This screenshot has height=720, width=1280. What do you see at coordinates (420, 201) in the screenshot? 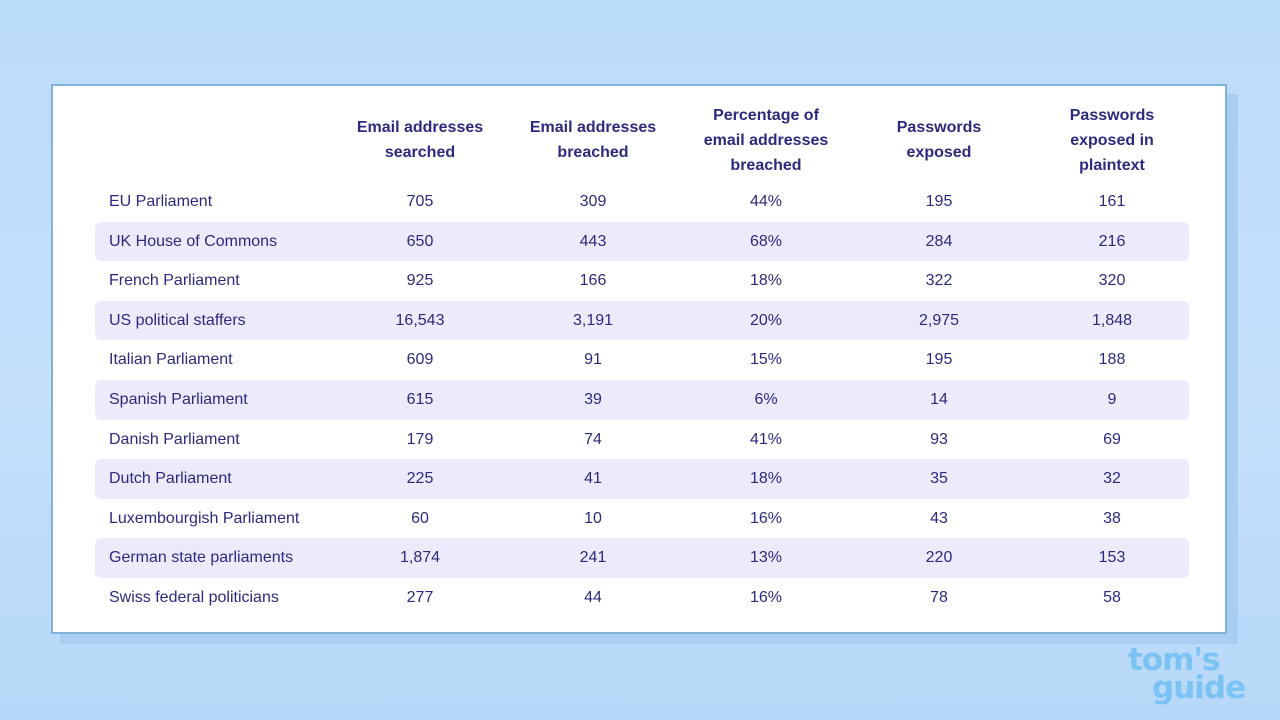
I see `cell-emails-searched: 705` at bounding box center [420, 201].